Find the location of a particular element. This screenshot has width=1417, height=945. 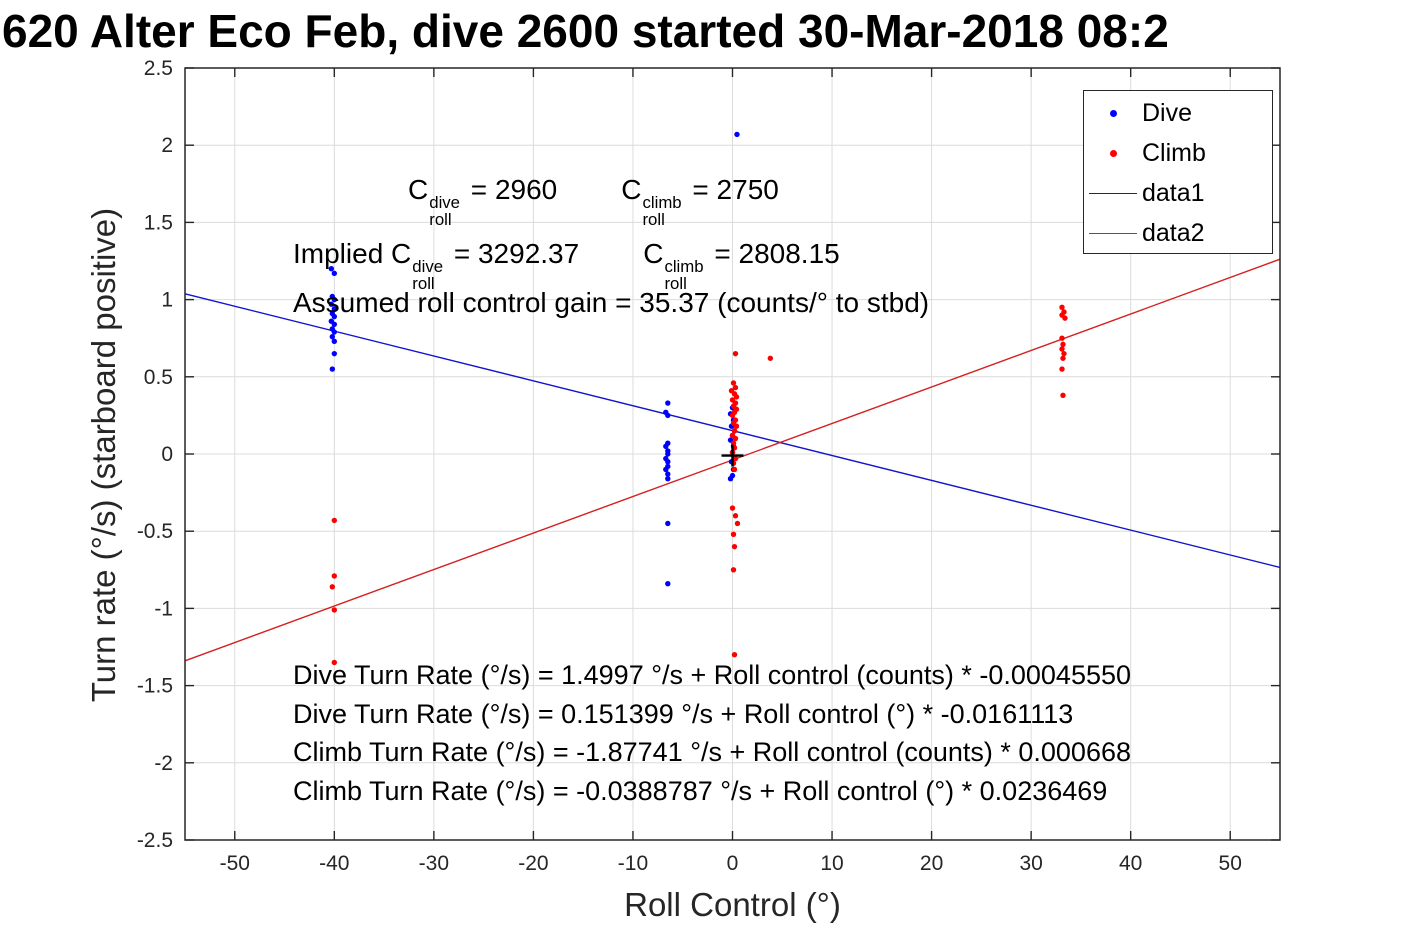

data1-line-icon is located at coordinates (1113, 193).